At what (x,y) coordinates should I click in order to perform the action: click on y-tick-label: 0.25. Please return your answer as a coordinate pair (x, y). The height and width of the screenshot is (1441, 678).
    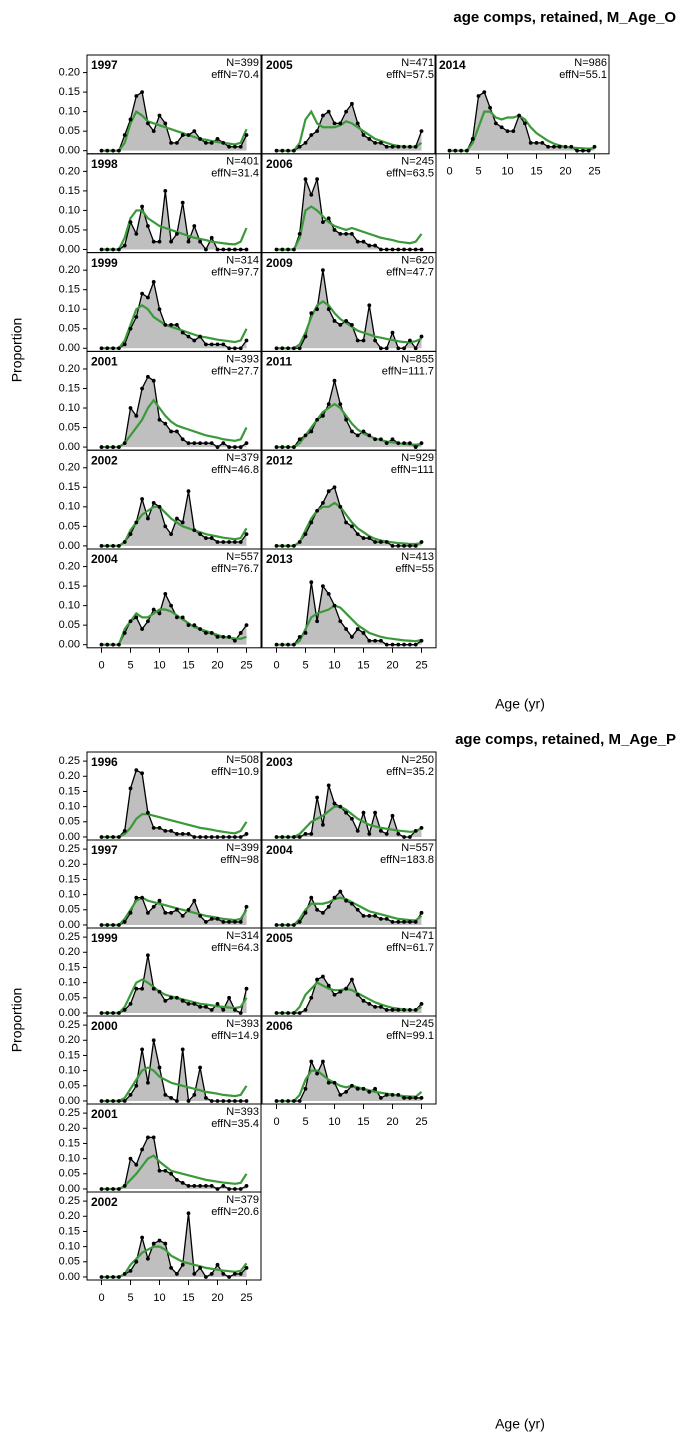
    Looking at the image, I should click on (69, 849).